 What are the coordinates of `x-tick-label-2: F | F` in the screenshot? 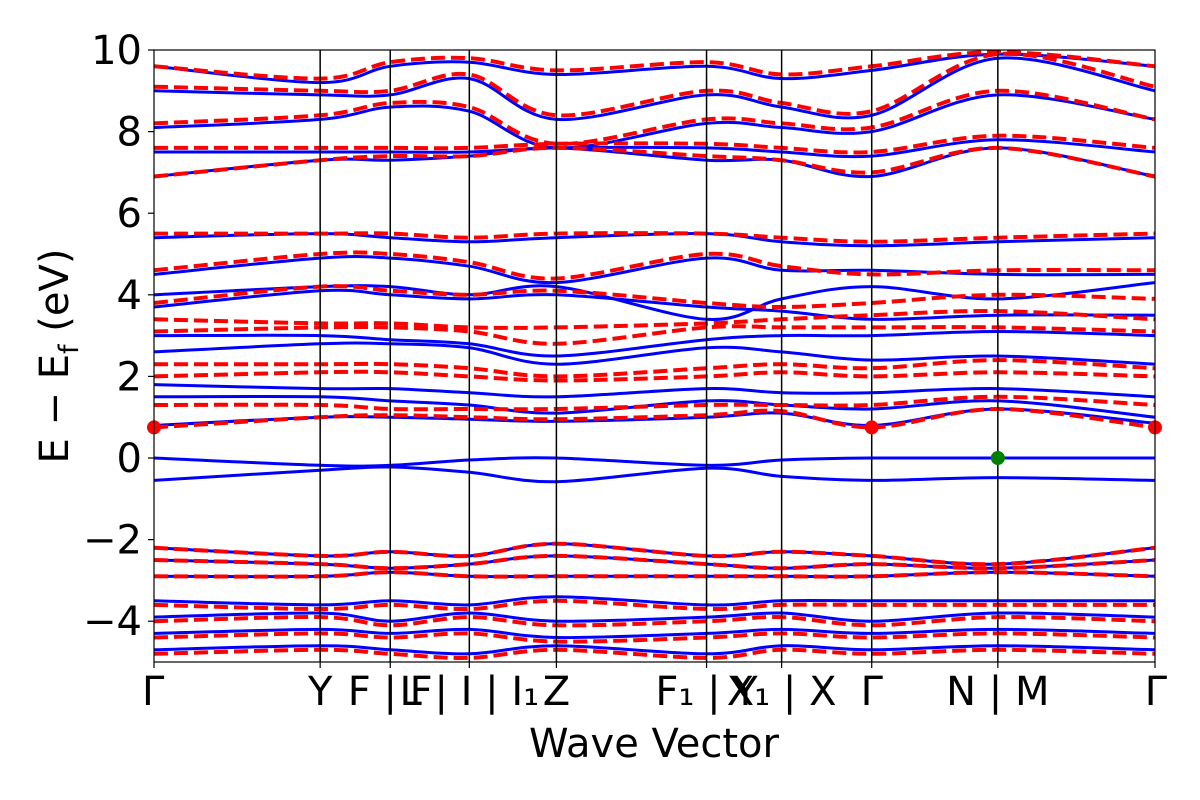 It's located at (390, 692).